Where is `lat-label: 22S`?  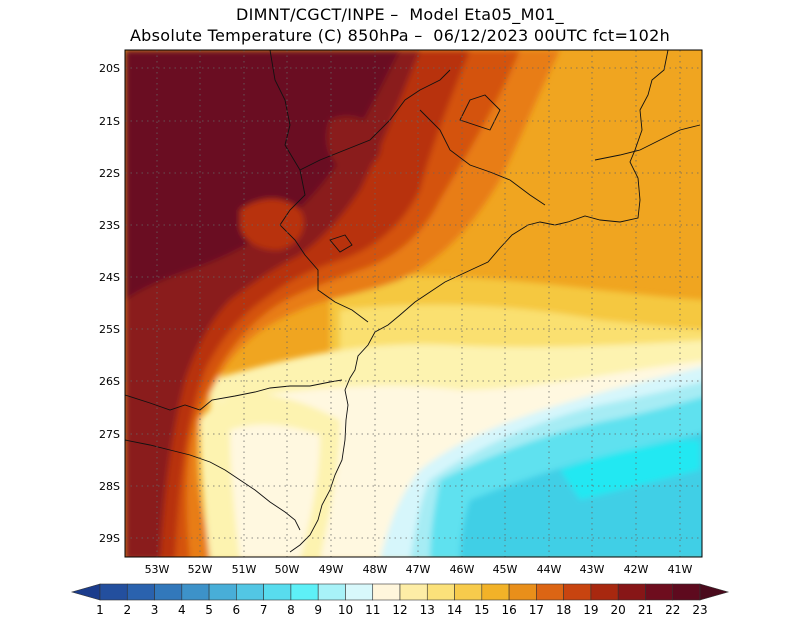
lat-label: 22S is located at coordinates (109, 173).